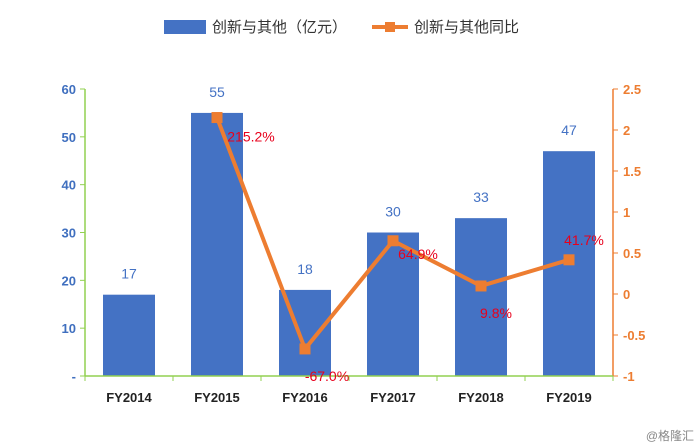 Image resolution: width=700 pixels, height=448 pixels. I want to click on bar-FY2017, so click(393, 304).